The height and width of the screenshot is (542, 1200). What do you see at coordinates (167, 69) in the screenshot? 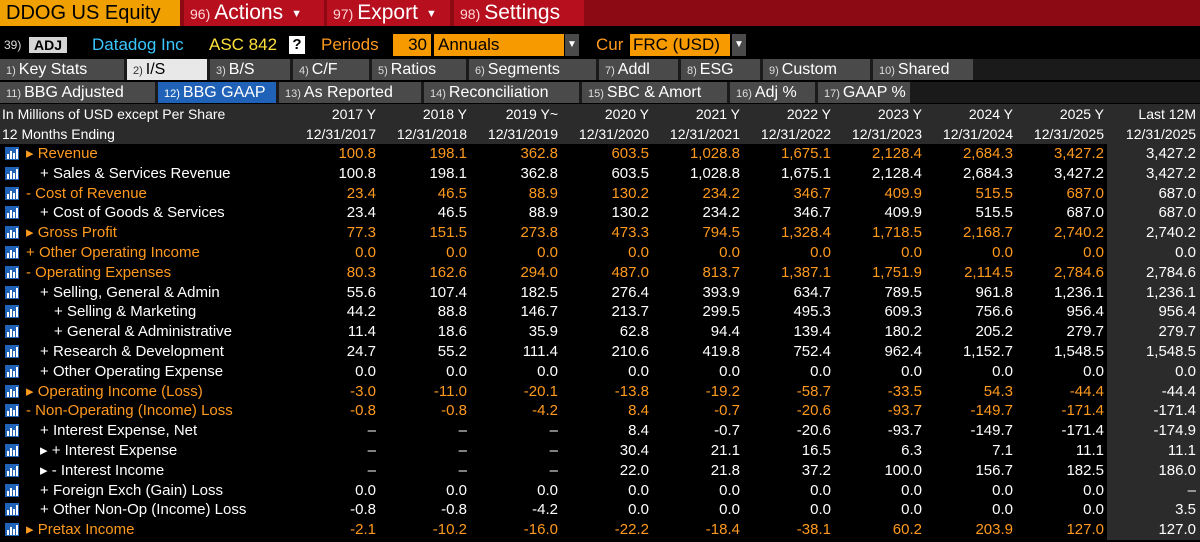
I see `tab-income-statement: 2) I/S` at bounding box center [167, 69].